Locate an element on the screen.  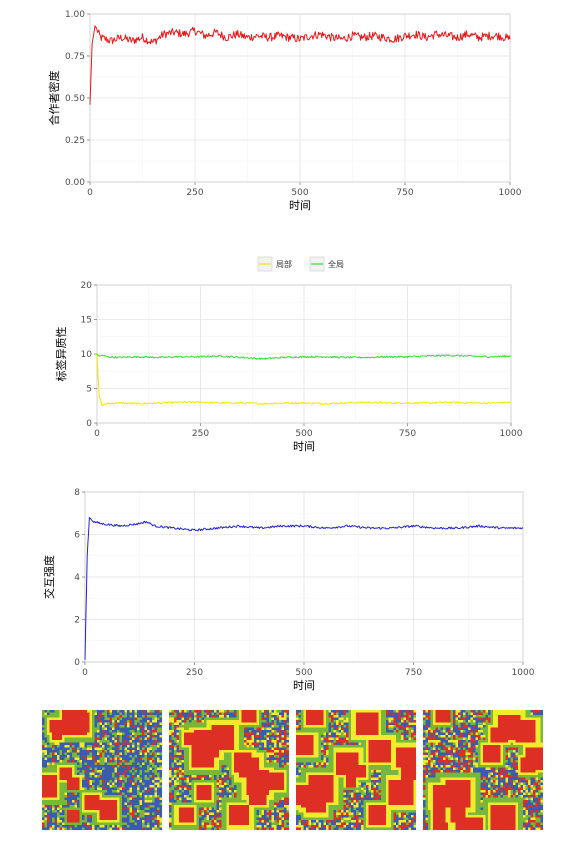
y-tick-label: 5 is located at coordinates (89, 390).